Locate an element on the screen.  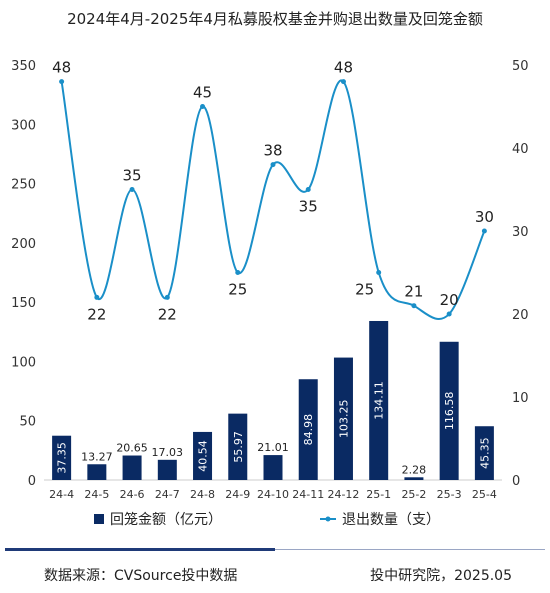
y-left-tick-label: 350 is located at coordinates (23, 66).